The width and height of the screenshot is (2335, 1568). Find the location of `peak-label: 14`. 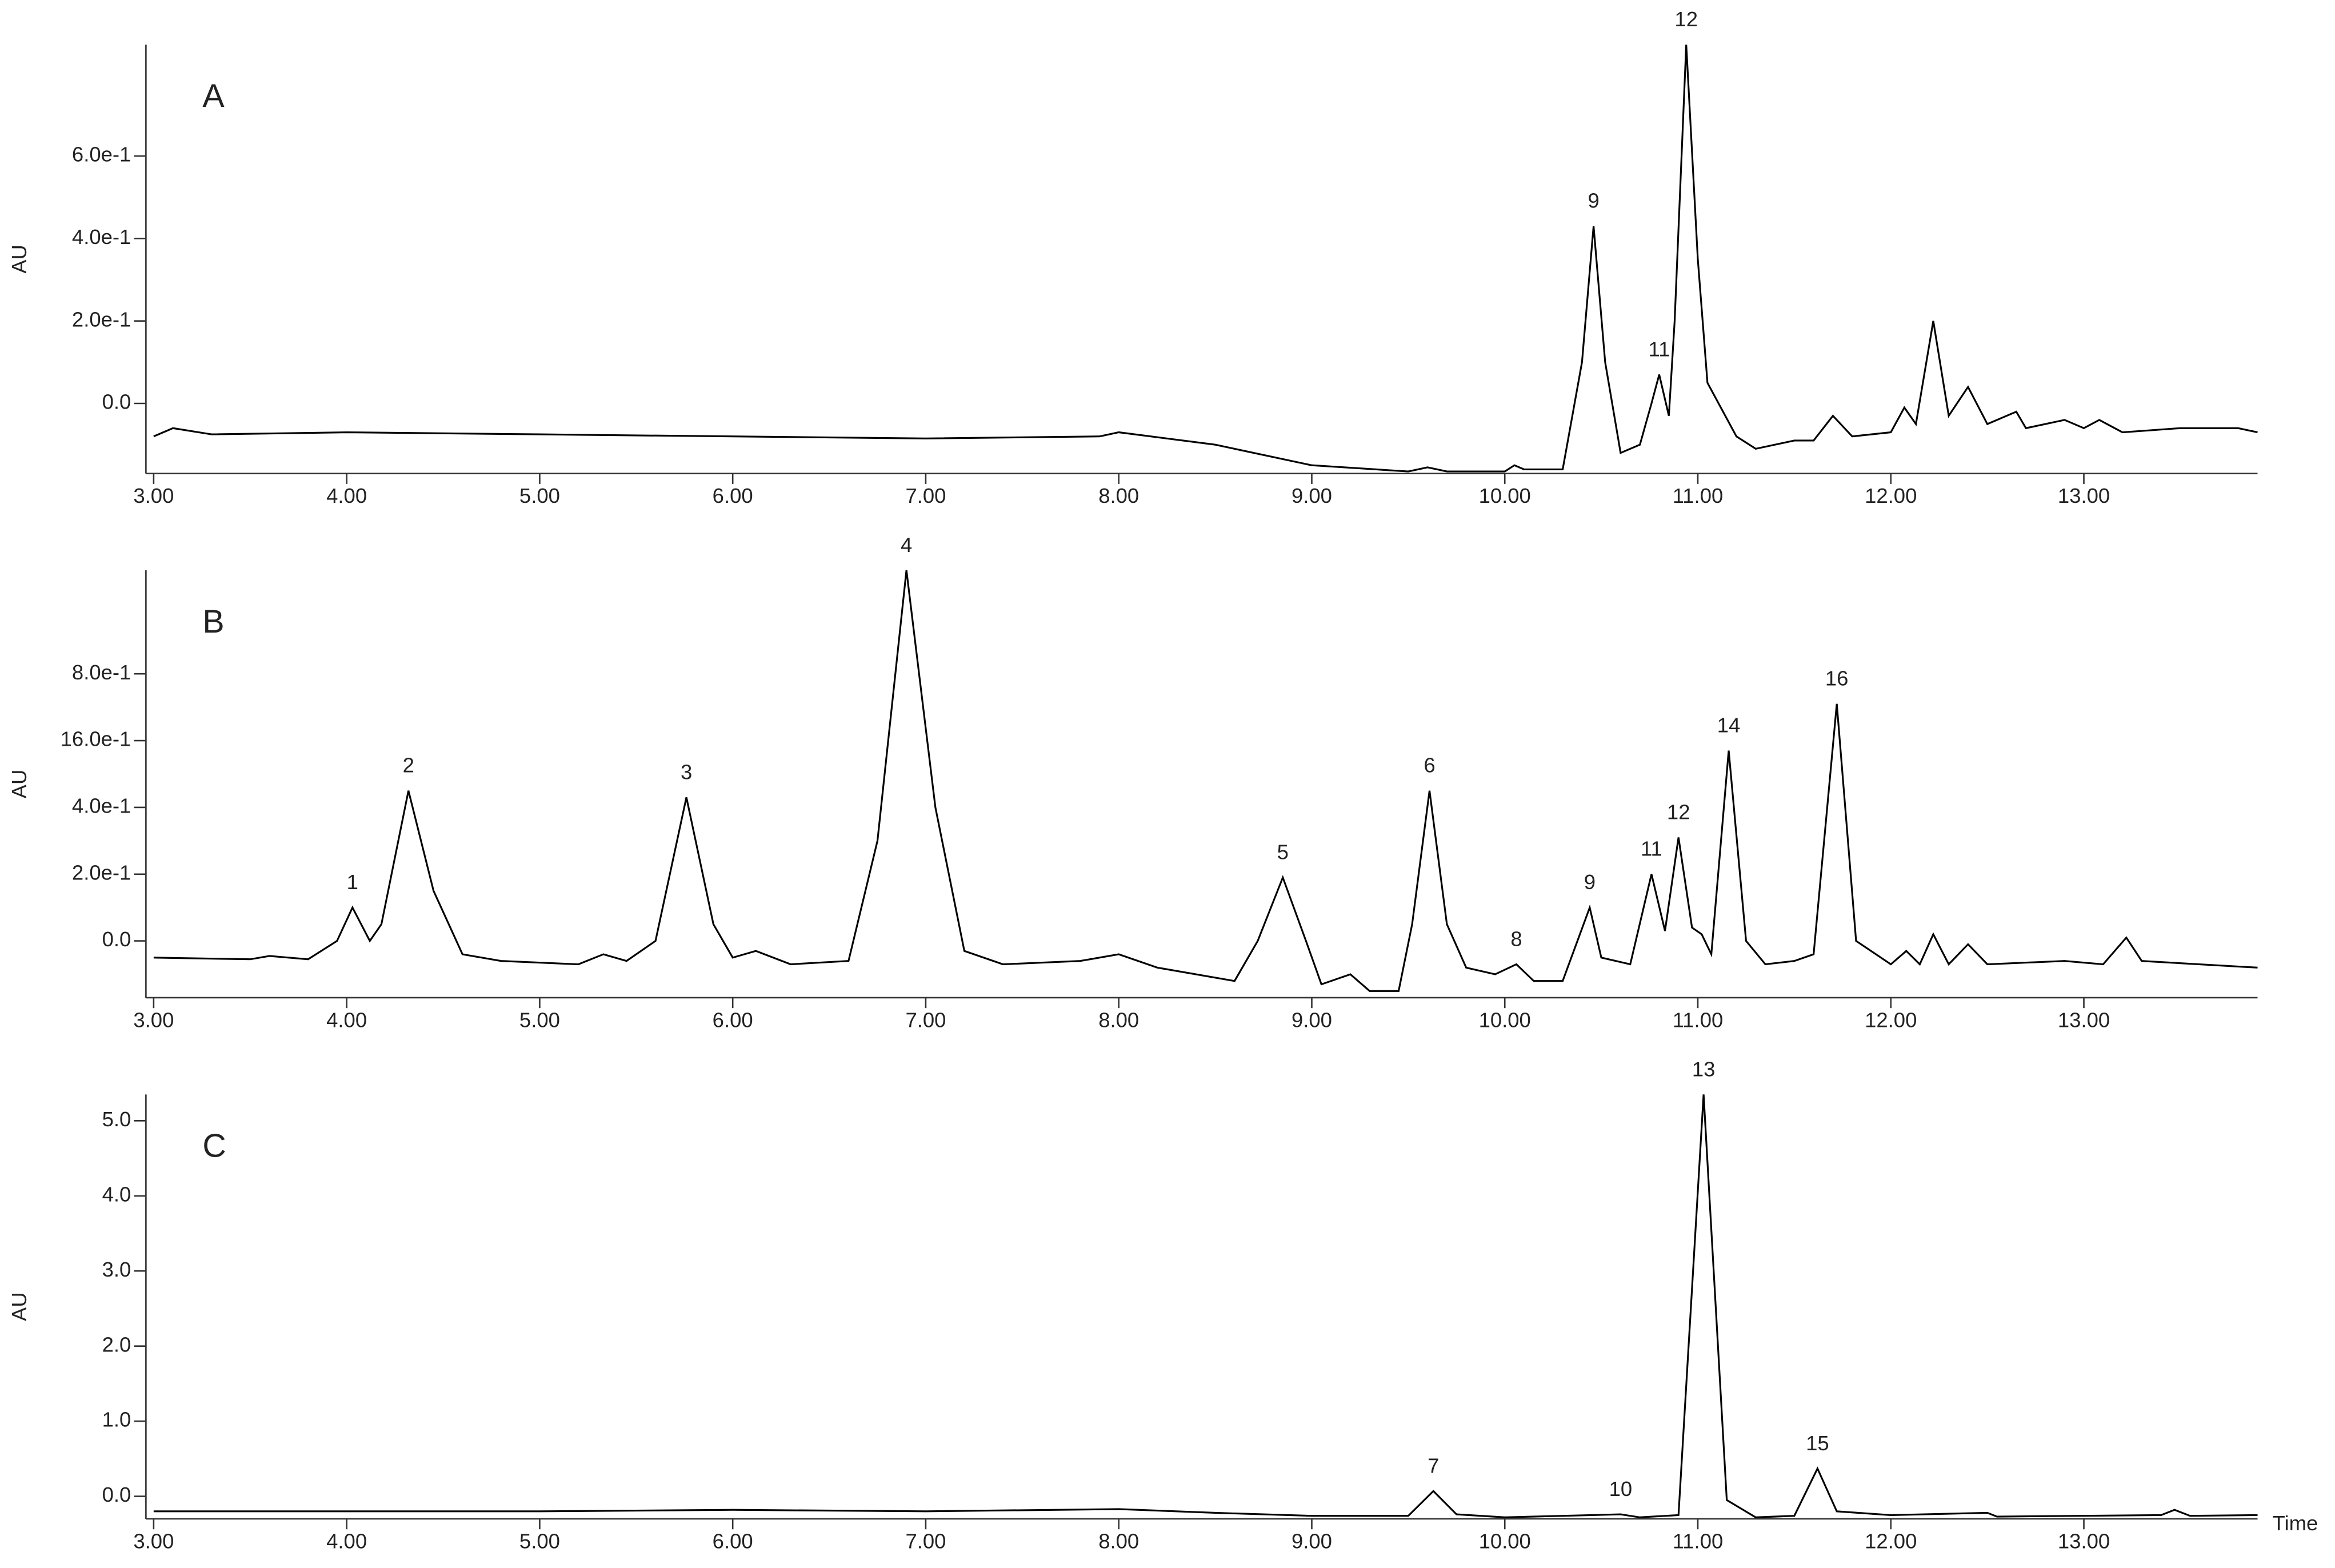

peak-label: 14 is located at coordinates (1729, 725).